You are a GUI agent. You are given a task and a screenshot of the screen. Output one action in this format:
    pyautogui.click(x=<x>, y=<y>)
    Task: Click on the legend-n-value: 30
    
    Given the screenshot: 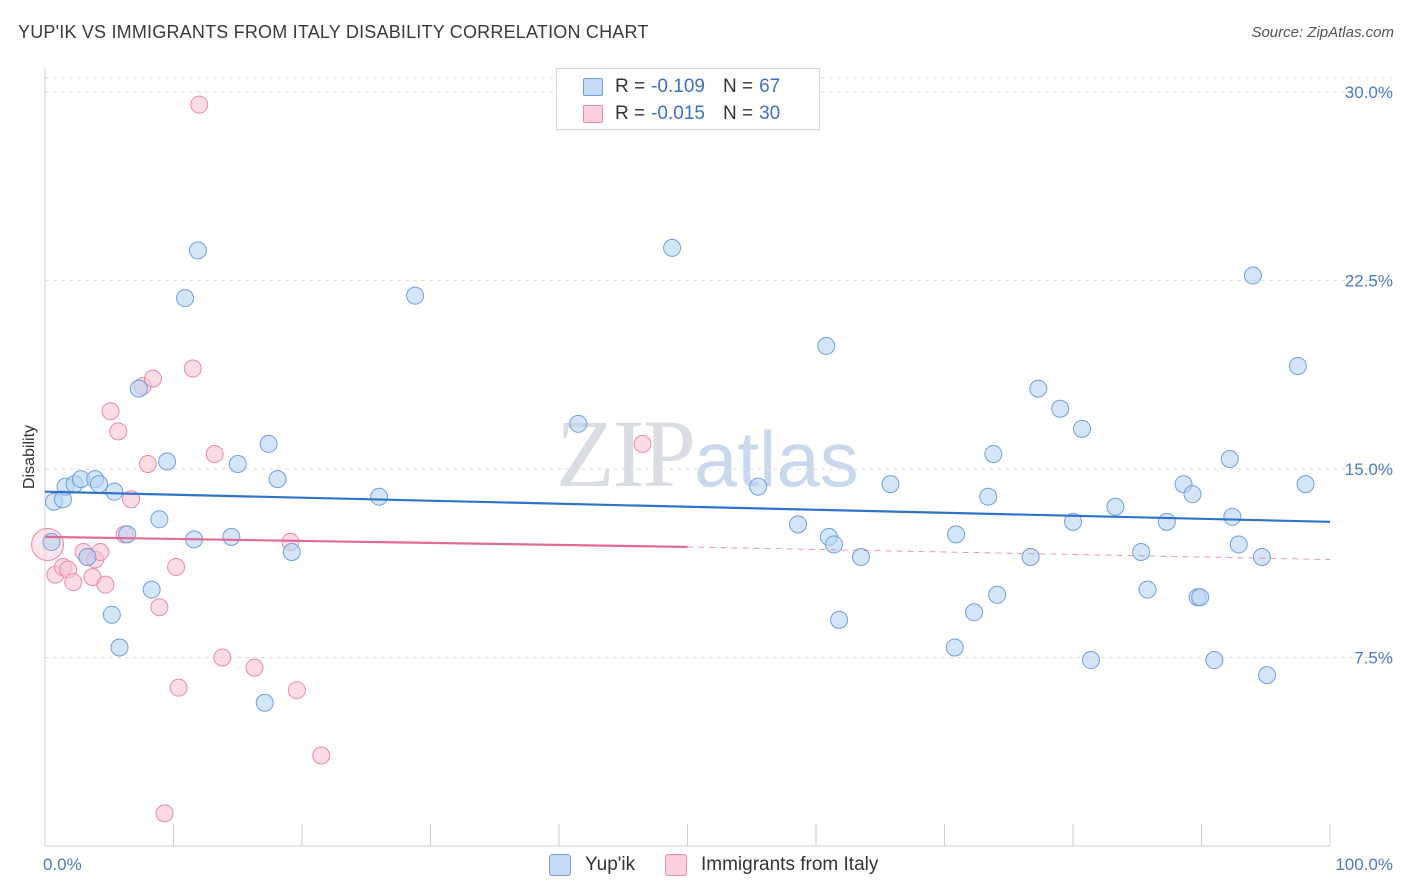 What is the action you would take?
    pyautogui.click(x=770, y=113)
    